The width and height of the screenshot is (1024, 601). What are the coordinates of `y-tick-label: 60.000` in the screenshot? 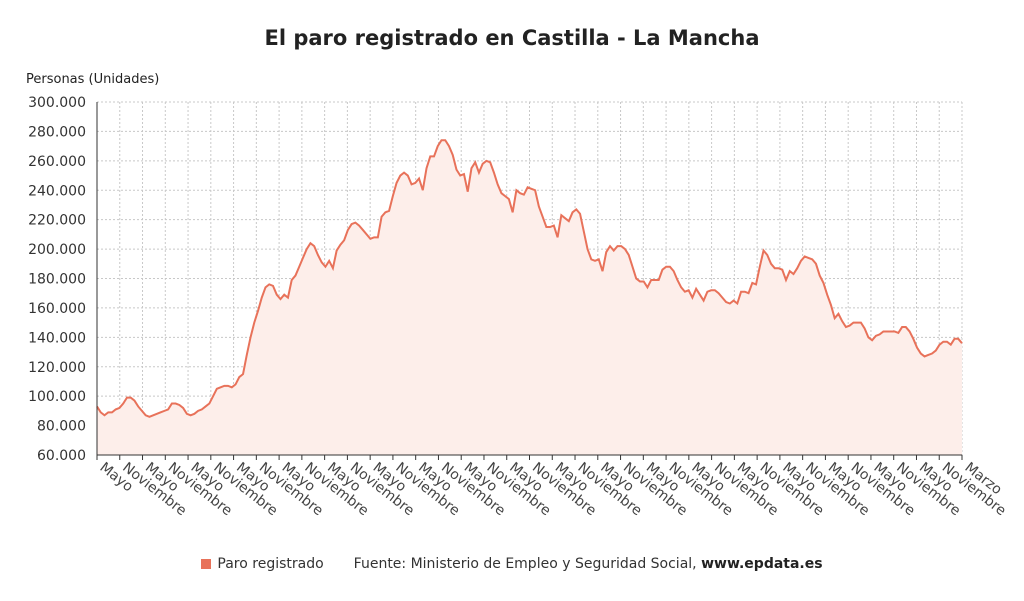 It's located at (61, 456).